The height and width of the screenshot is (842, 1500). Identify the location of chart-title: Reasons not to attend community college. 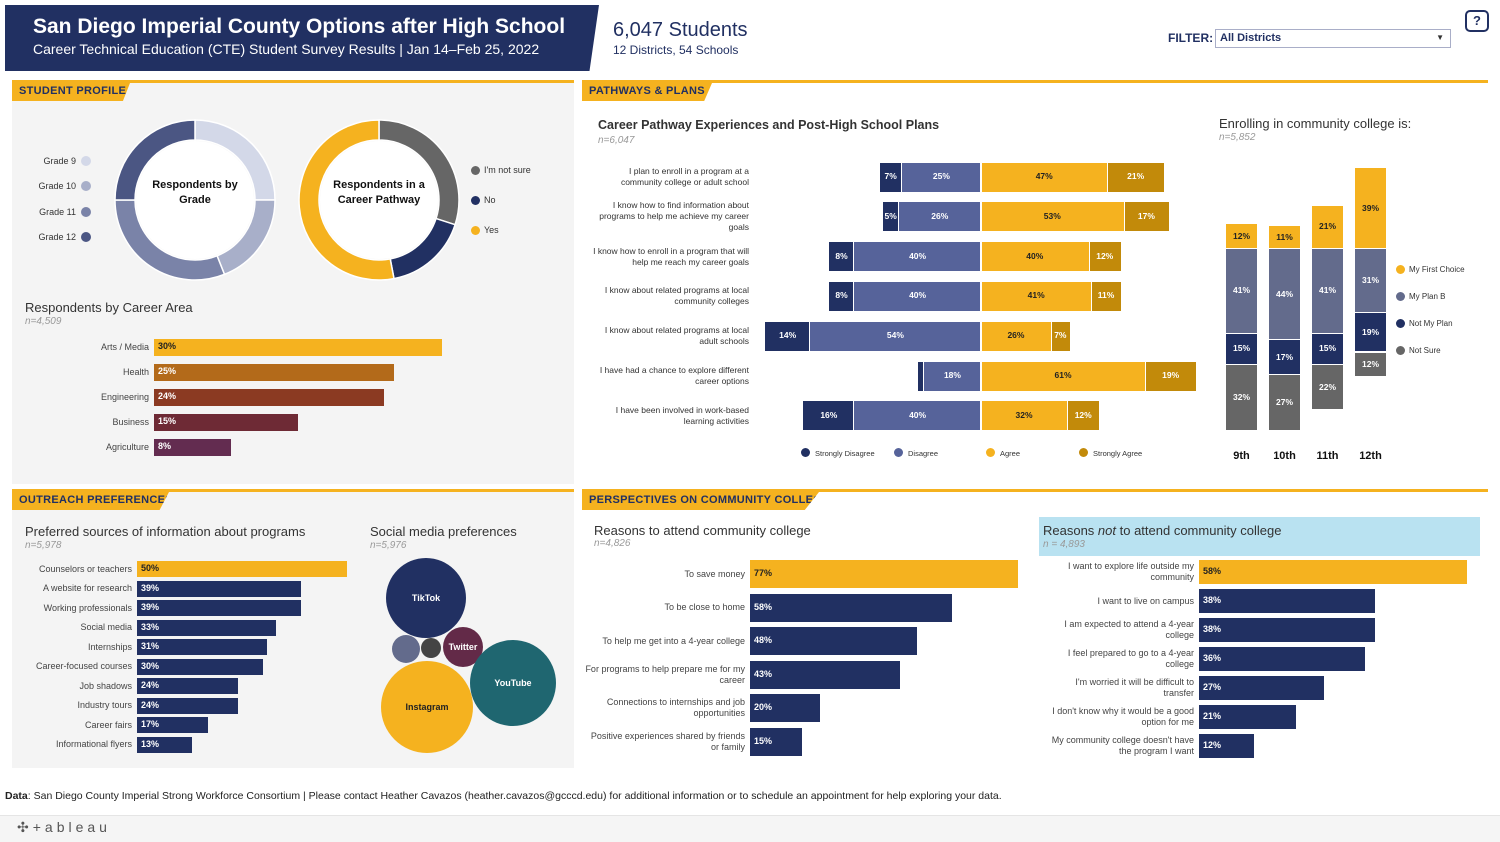
(1162, 530).